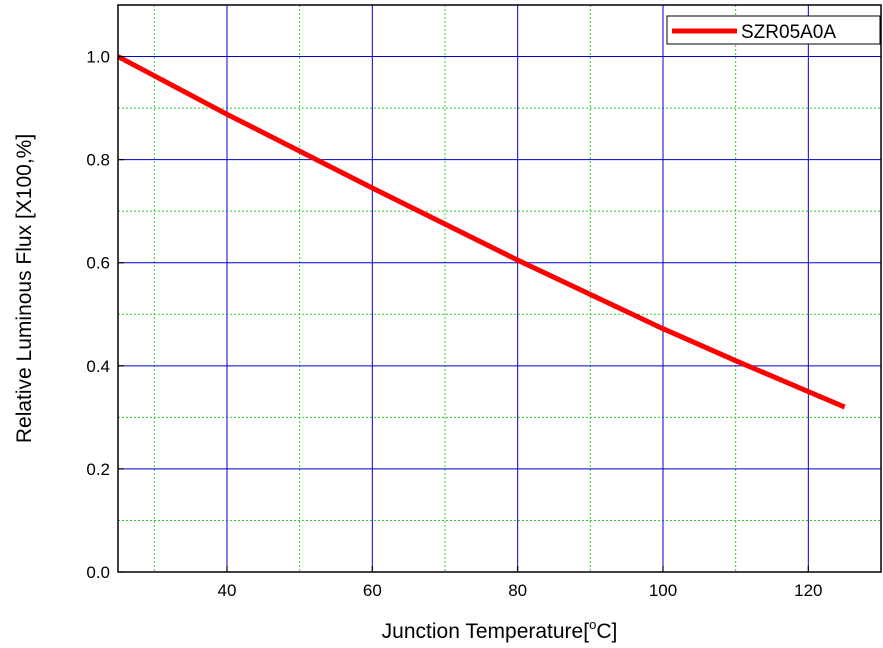  I want to click on x-tick-label: 100, so click(663, 590).